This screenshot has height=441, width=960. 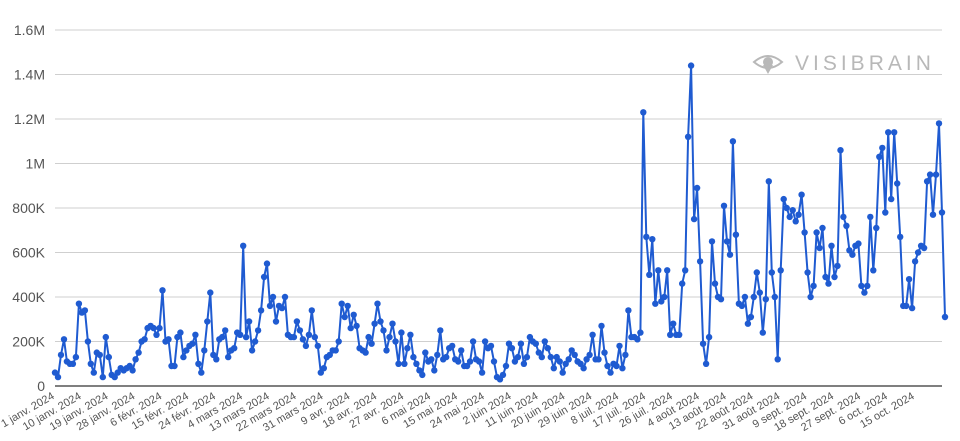 I want to click on watermark-text: VISIBRAIN, so click(x=865, y=63).